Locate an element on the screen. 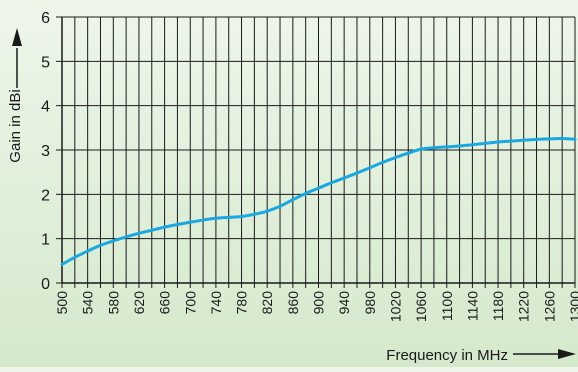  x-tick-label: 1060 is located at coordinates (421, 306).